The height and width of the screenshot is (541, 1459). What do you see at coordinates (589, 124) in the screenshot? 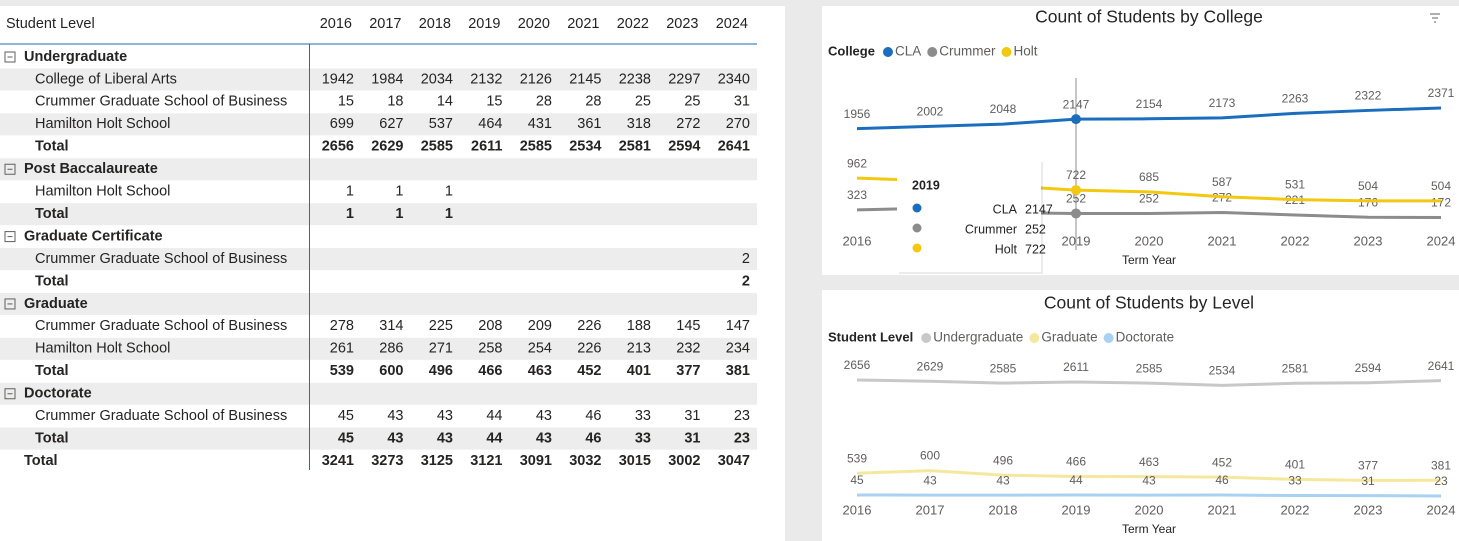
I see `cell-value: 361` at bounding box center [589, 124].